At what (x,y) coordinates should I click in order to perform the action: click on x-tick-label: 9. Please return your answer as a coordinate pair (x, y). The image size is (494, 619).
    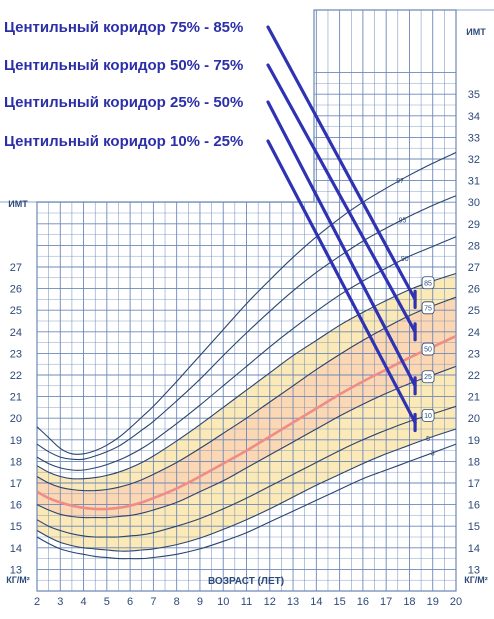
    Looking at the image, I should click on (200, 602).